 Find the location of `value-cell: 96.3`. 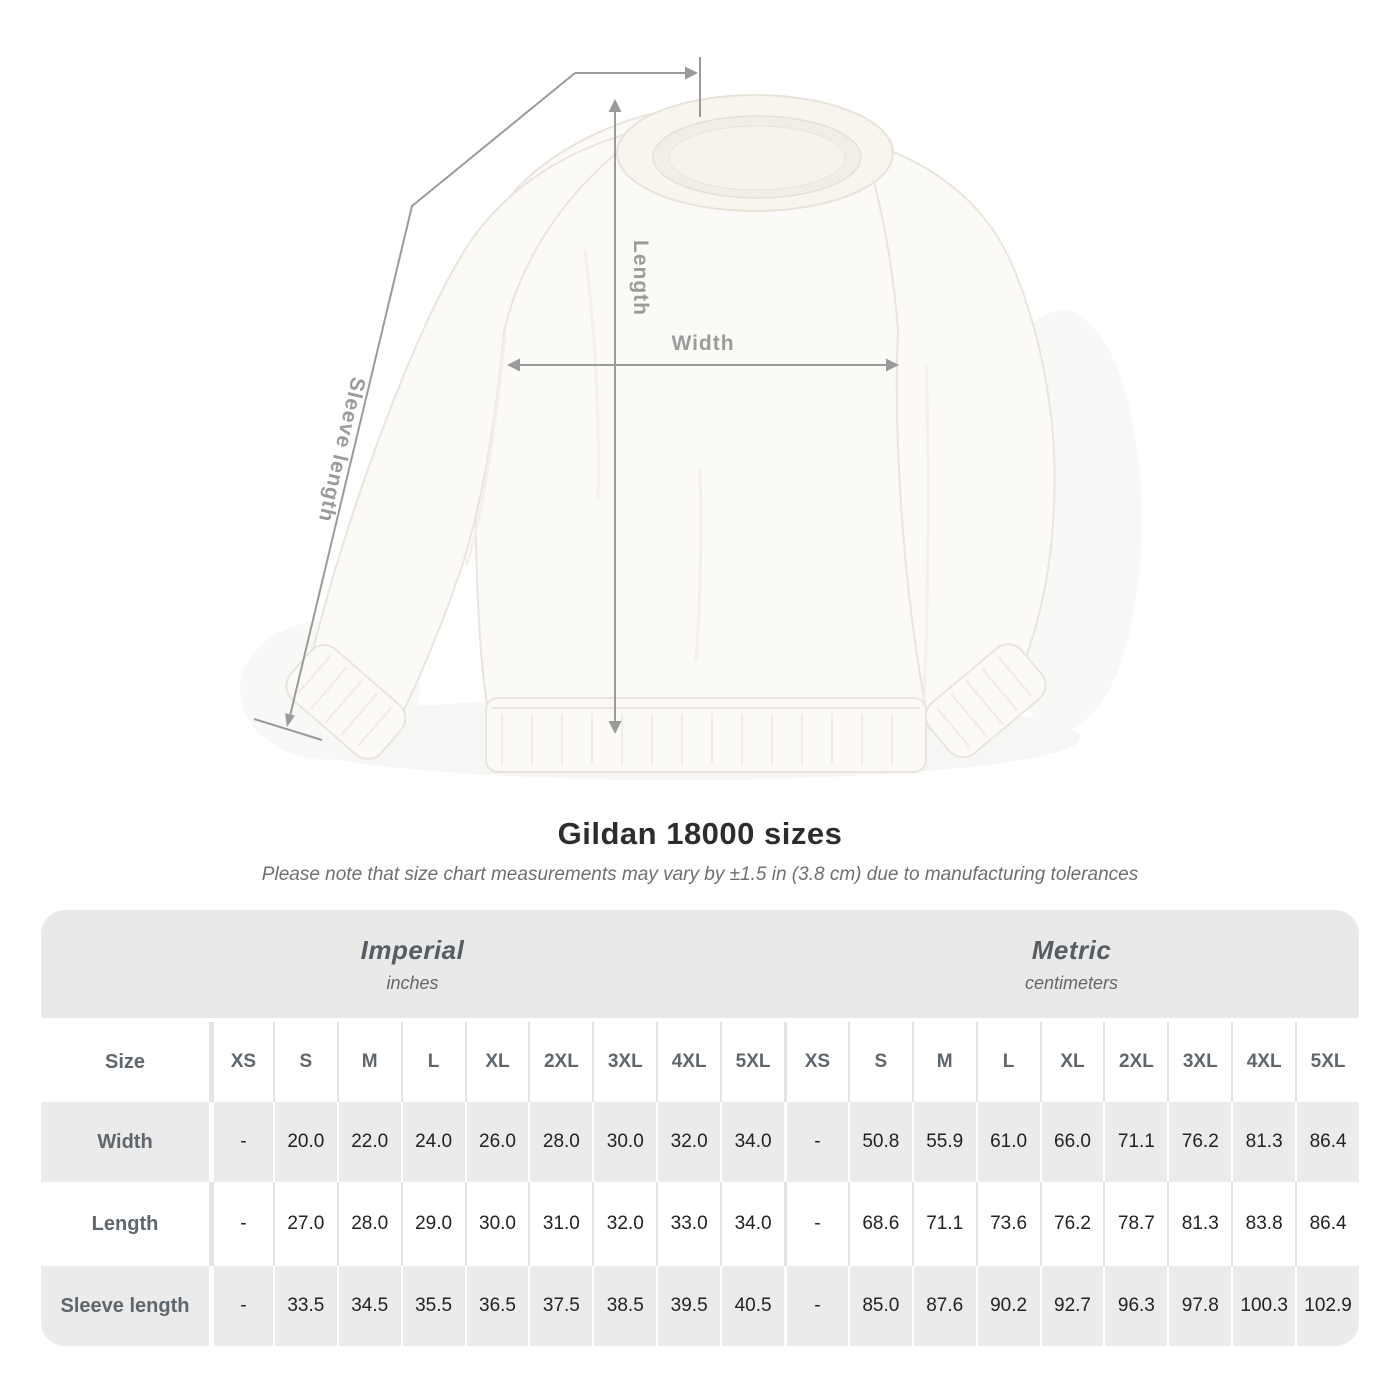

value-cell: 96.3 is located at coordinates (1135, 1306).